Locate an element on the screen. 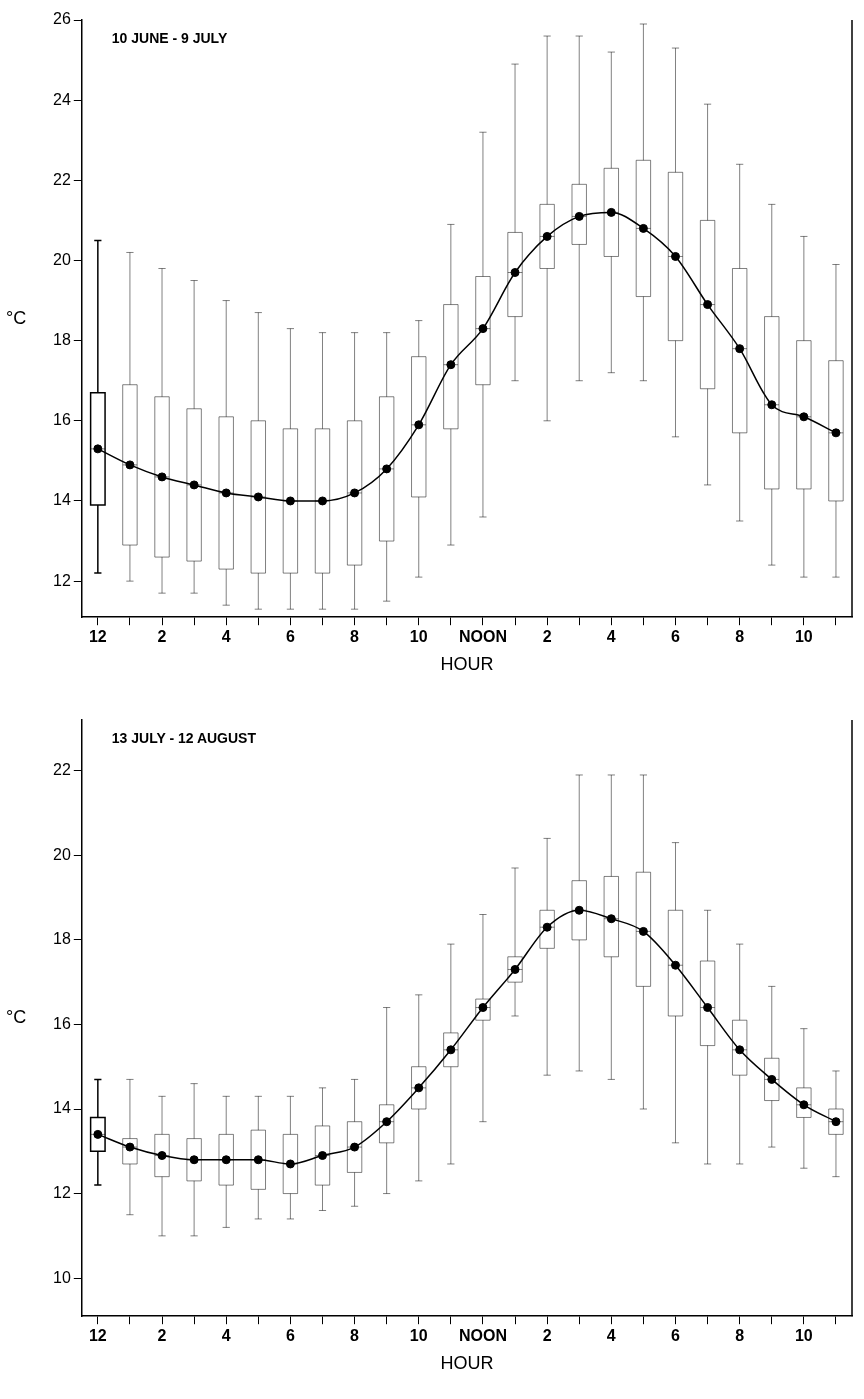 The image size is (864, 1399). text: 13 JULY - 12 AUGUST is located at coordinates (184, 737).